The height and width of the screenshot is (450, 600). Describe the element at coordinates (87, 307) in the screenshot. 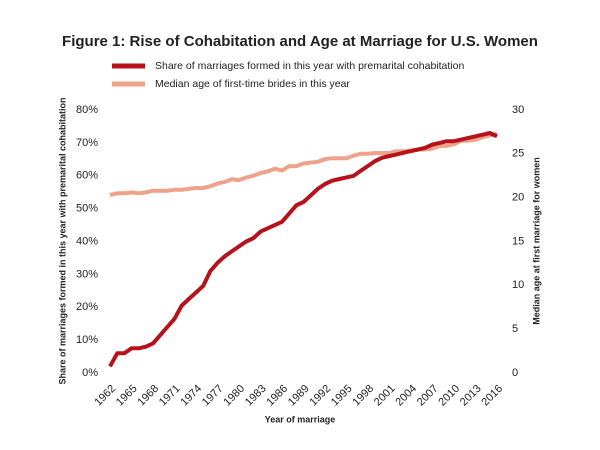

I see `y-tick-label: 20%` at that location.